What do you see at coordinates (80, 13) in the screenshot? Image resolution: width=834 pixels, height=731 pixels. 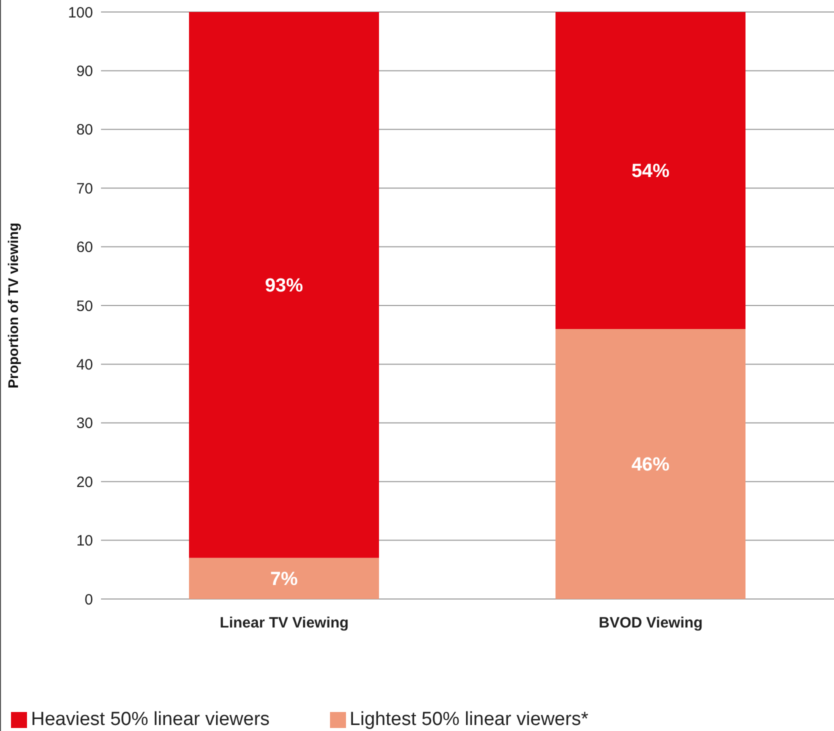 I see `y-tick-label: 100` at bounding box center [80, 13].